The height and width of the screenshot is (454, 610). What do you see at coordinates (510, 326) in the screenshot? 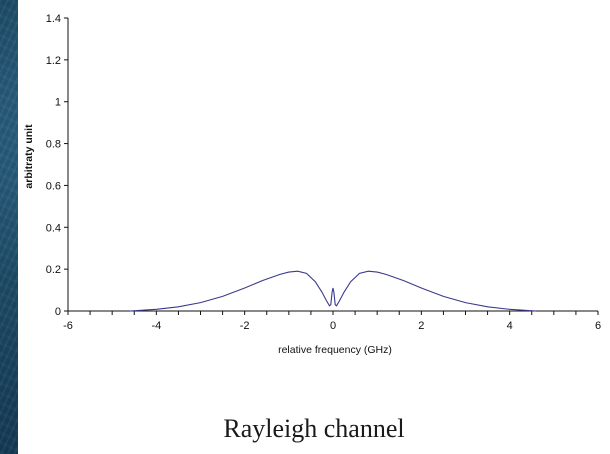
I see `x-tick-label: 4` at bounding box center [510, 326].